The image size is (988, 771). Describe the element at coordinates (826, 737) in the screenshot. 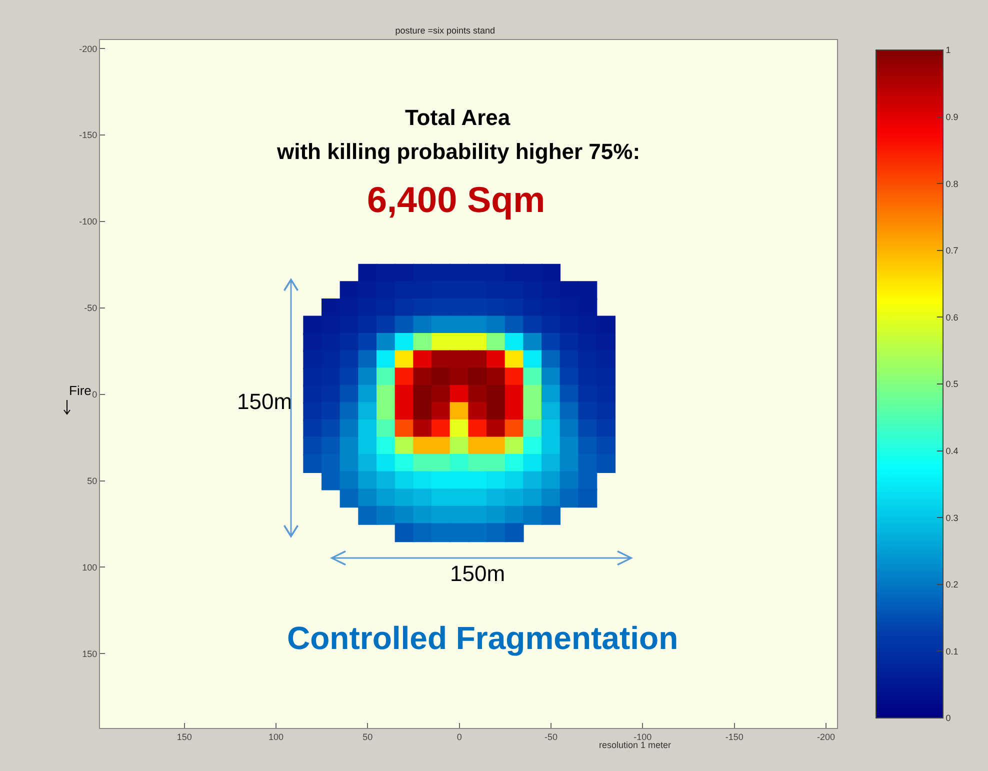

I see `x-tick-label: -200` at that location.